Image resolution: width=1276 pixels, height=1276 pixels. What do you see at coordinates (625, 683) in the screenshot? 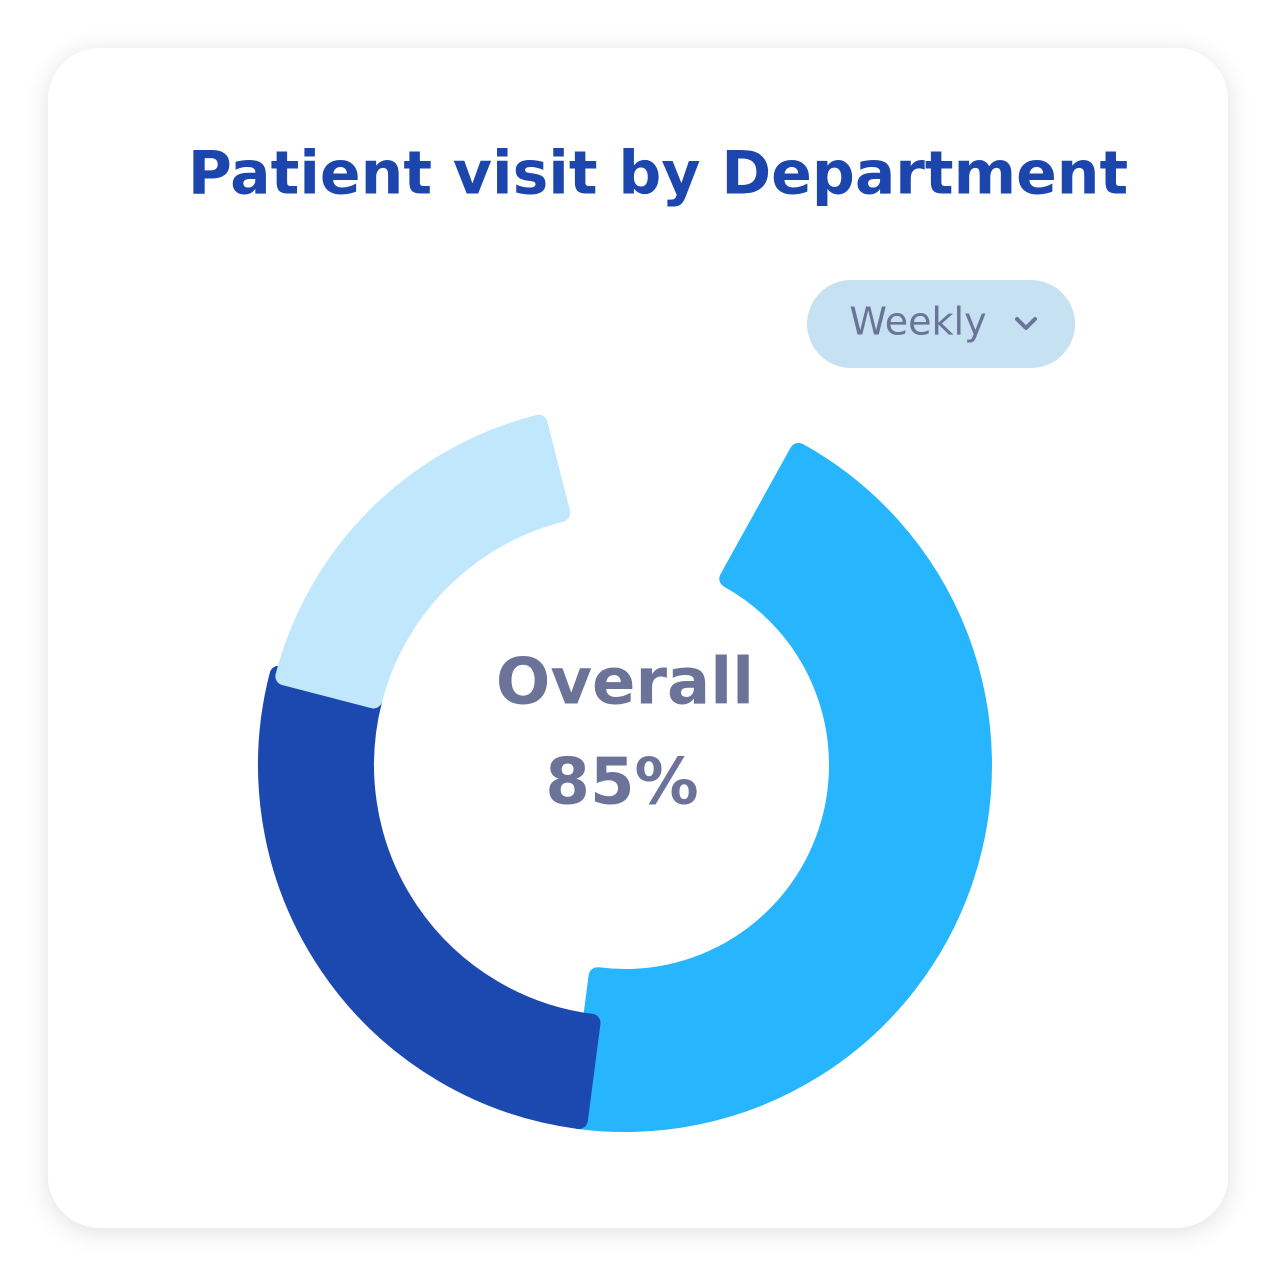
I see `center-label: Overall` at bounding box center [625, 683].